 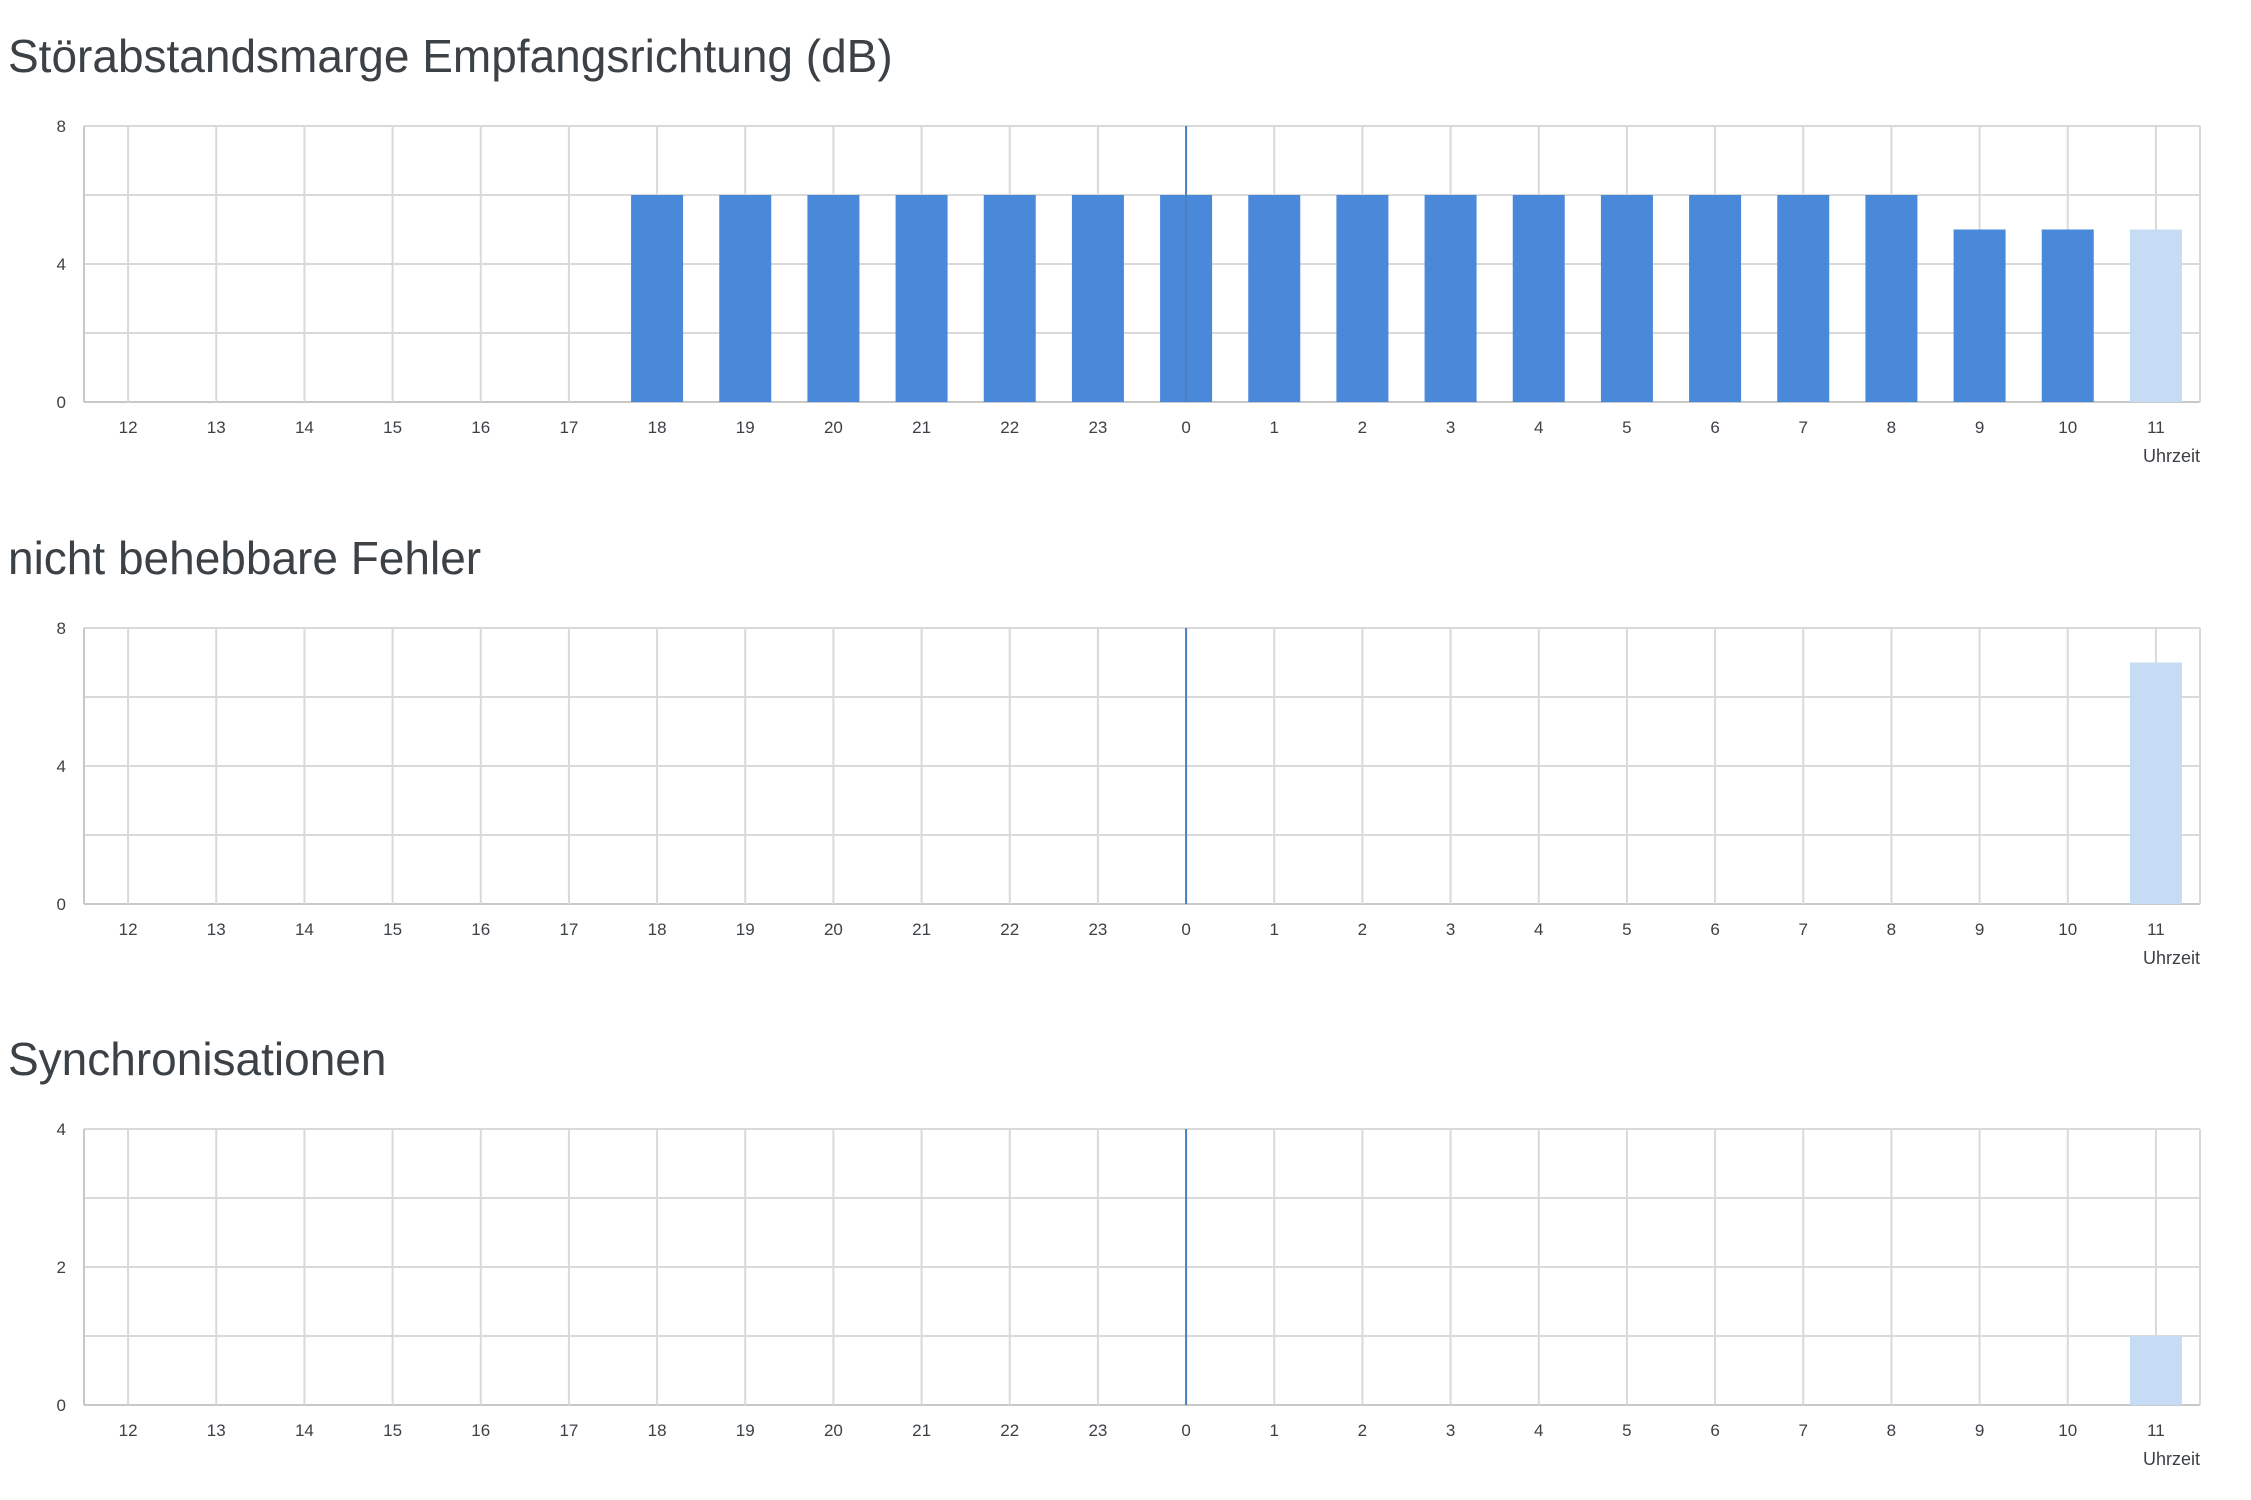 I want to click on x-tick-label: 11, so click(x=2156, y=427).